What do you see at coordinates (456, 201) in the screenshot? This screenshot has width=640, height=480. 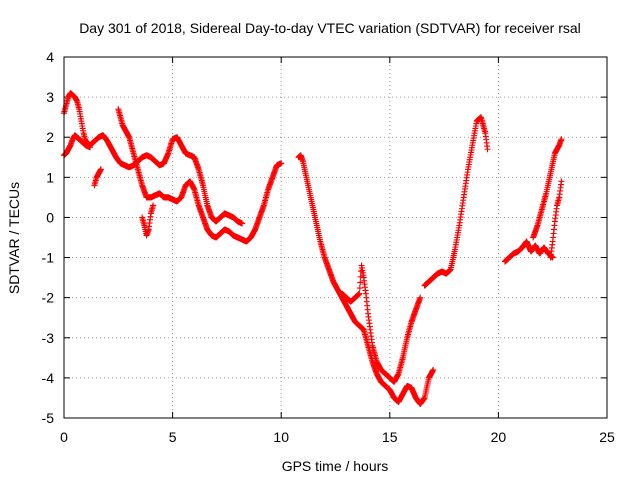 I see `series-trace_h` at bounding box center [456, 201].